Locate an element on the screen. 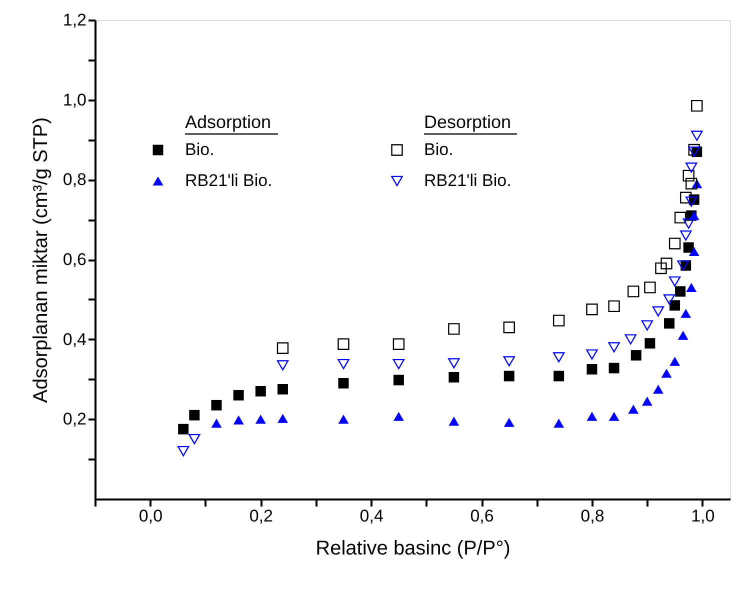 This screenshot has height=591, width=737. x-tick-label: 0,8 is located at coordinates (592, 516).